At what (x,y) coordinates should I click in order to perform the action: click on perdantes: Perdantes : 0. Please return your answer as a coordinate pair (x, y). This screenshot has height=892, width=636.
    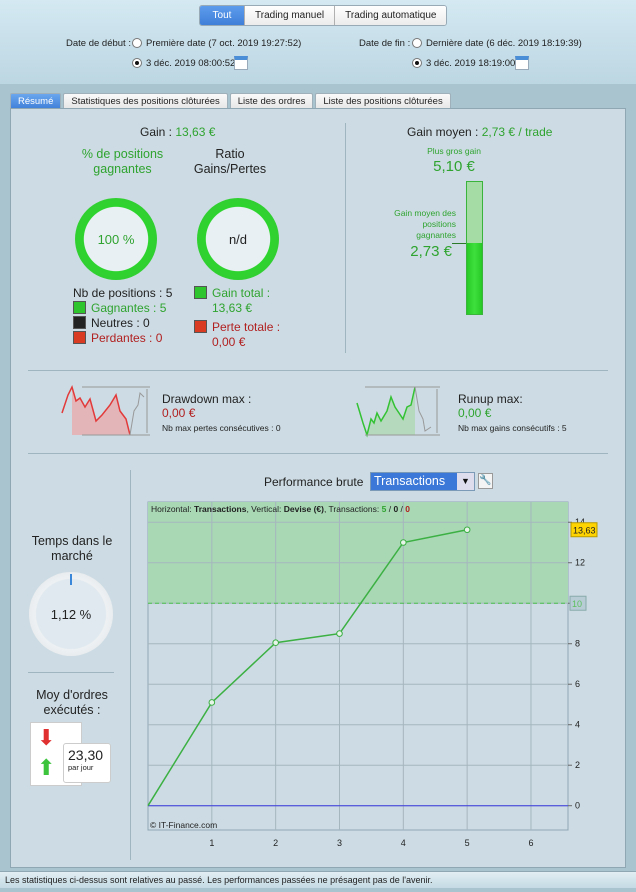
    Looking at the image, I should click on (127, 338).